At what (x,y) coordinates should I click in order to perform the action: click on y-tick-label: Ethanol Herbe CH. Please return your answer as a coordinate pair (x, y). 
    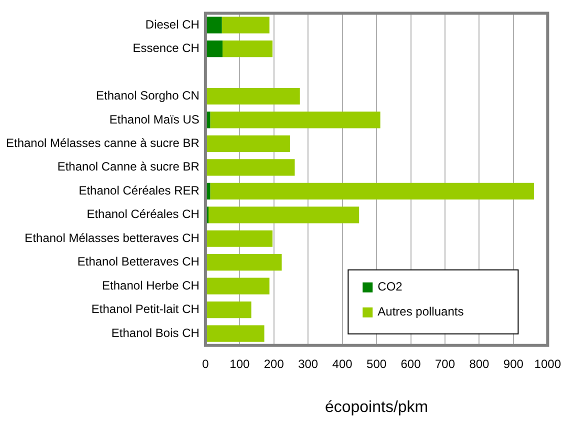
    Looking at the image, I should click on (151, 285).